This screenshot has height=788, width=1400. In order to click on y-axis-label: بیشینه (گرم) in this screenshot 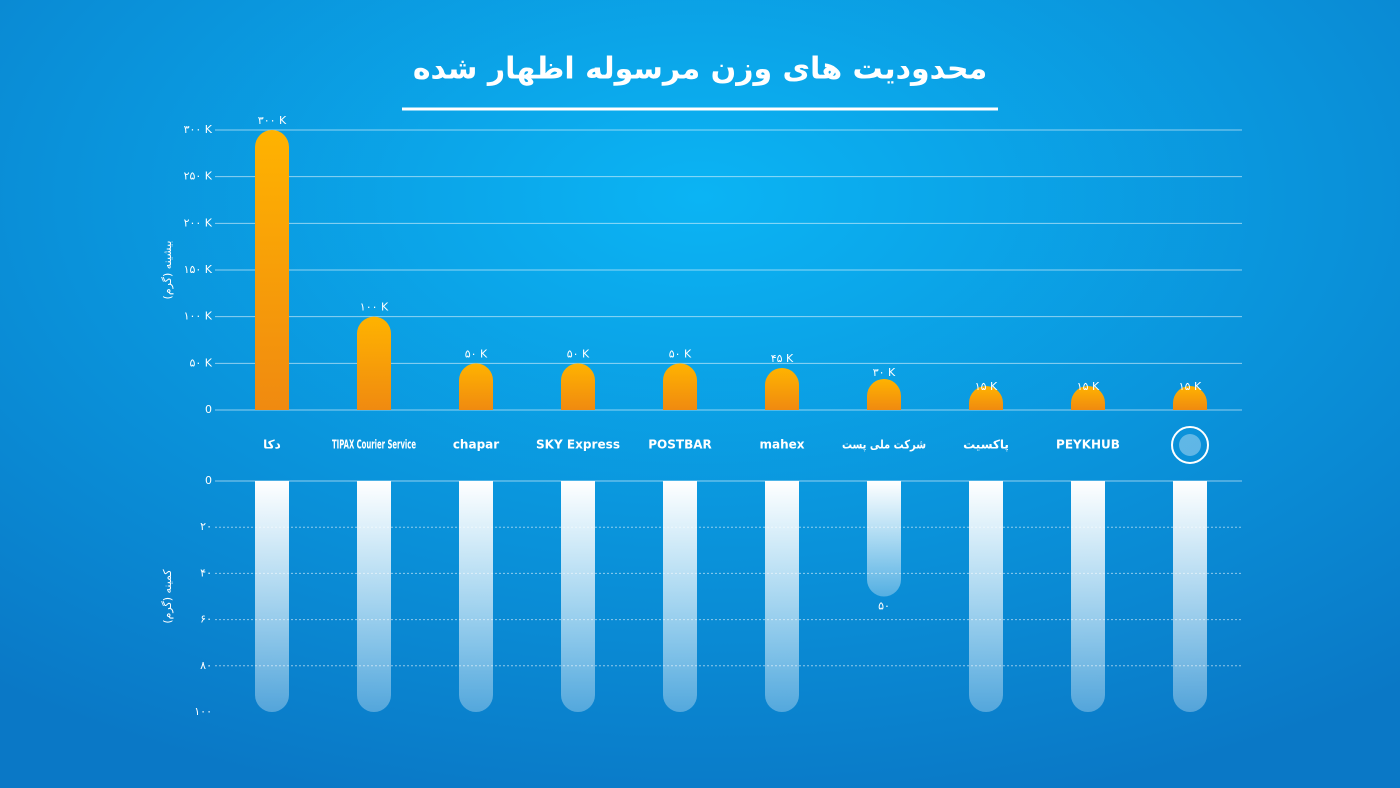, I will do `click(167, 270)`.